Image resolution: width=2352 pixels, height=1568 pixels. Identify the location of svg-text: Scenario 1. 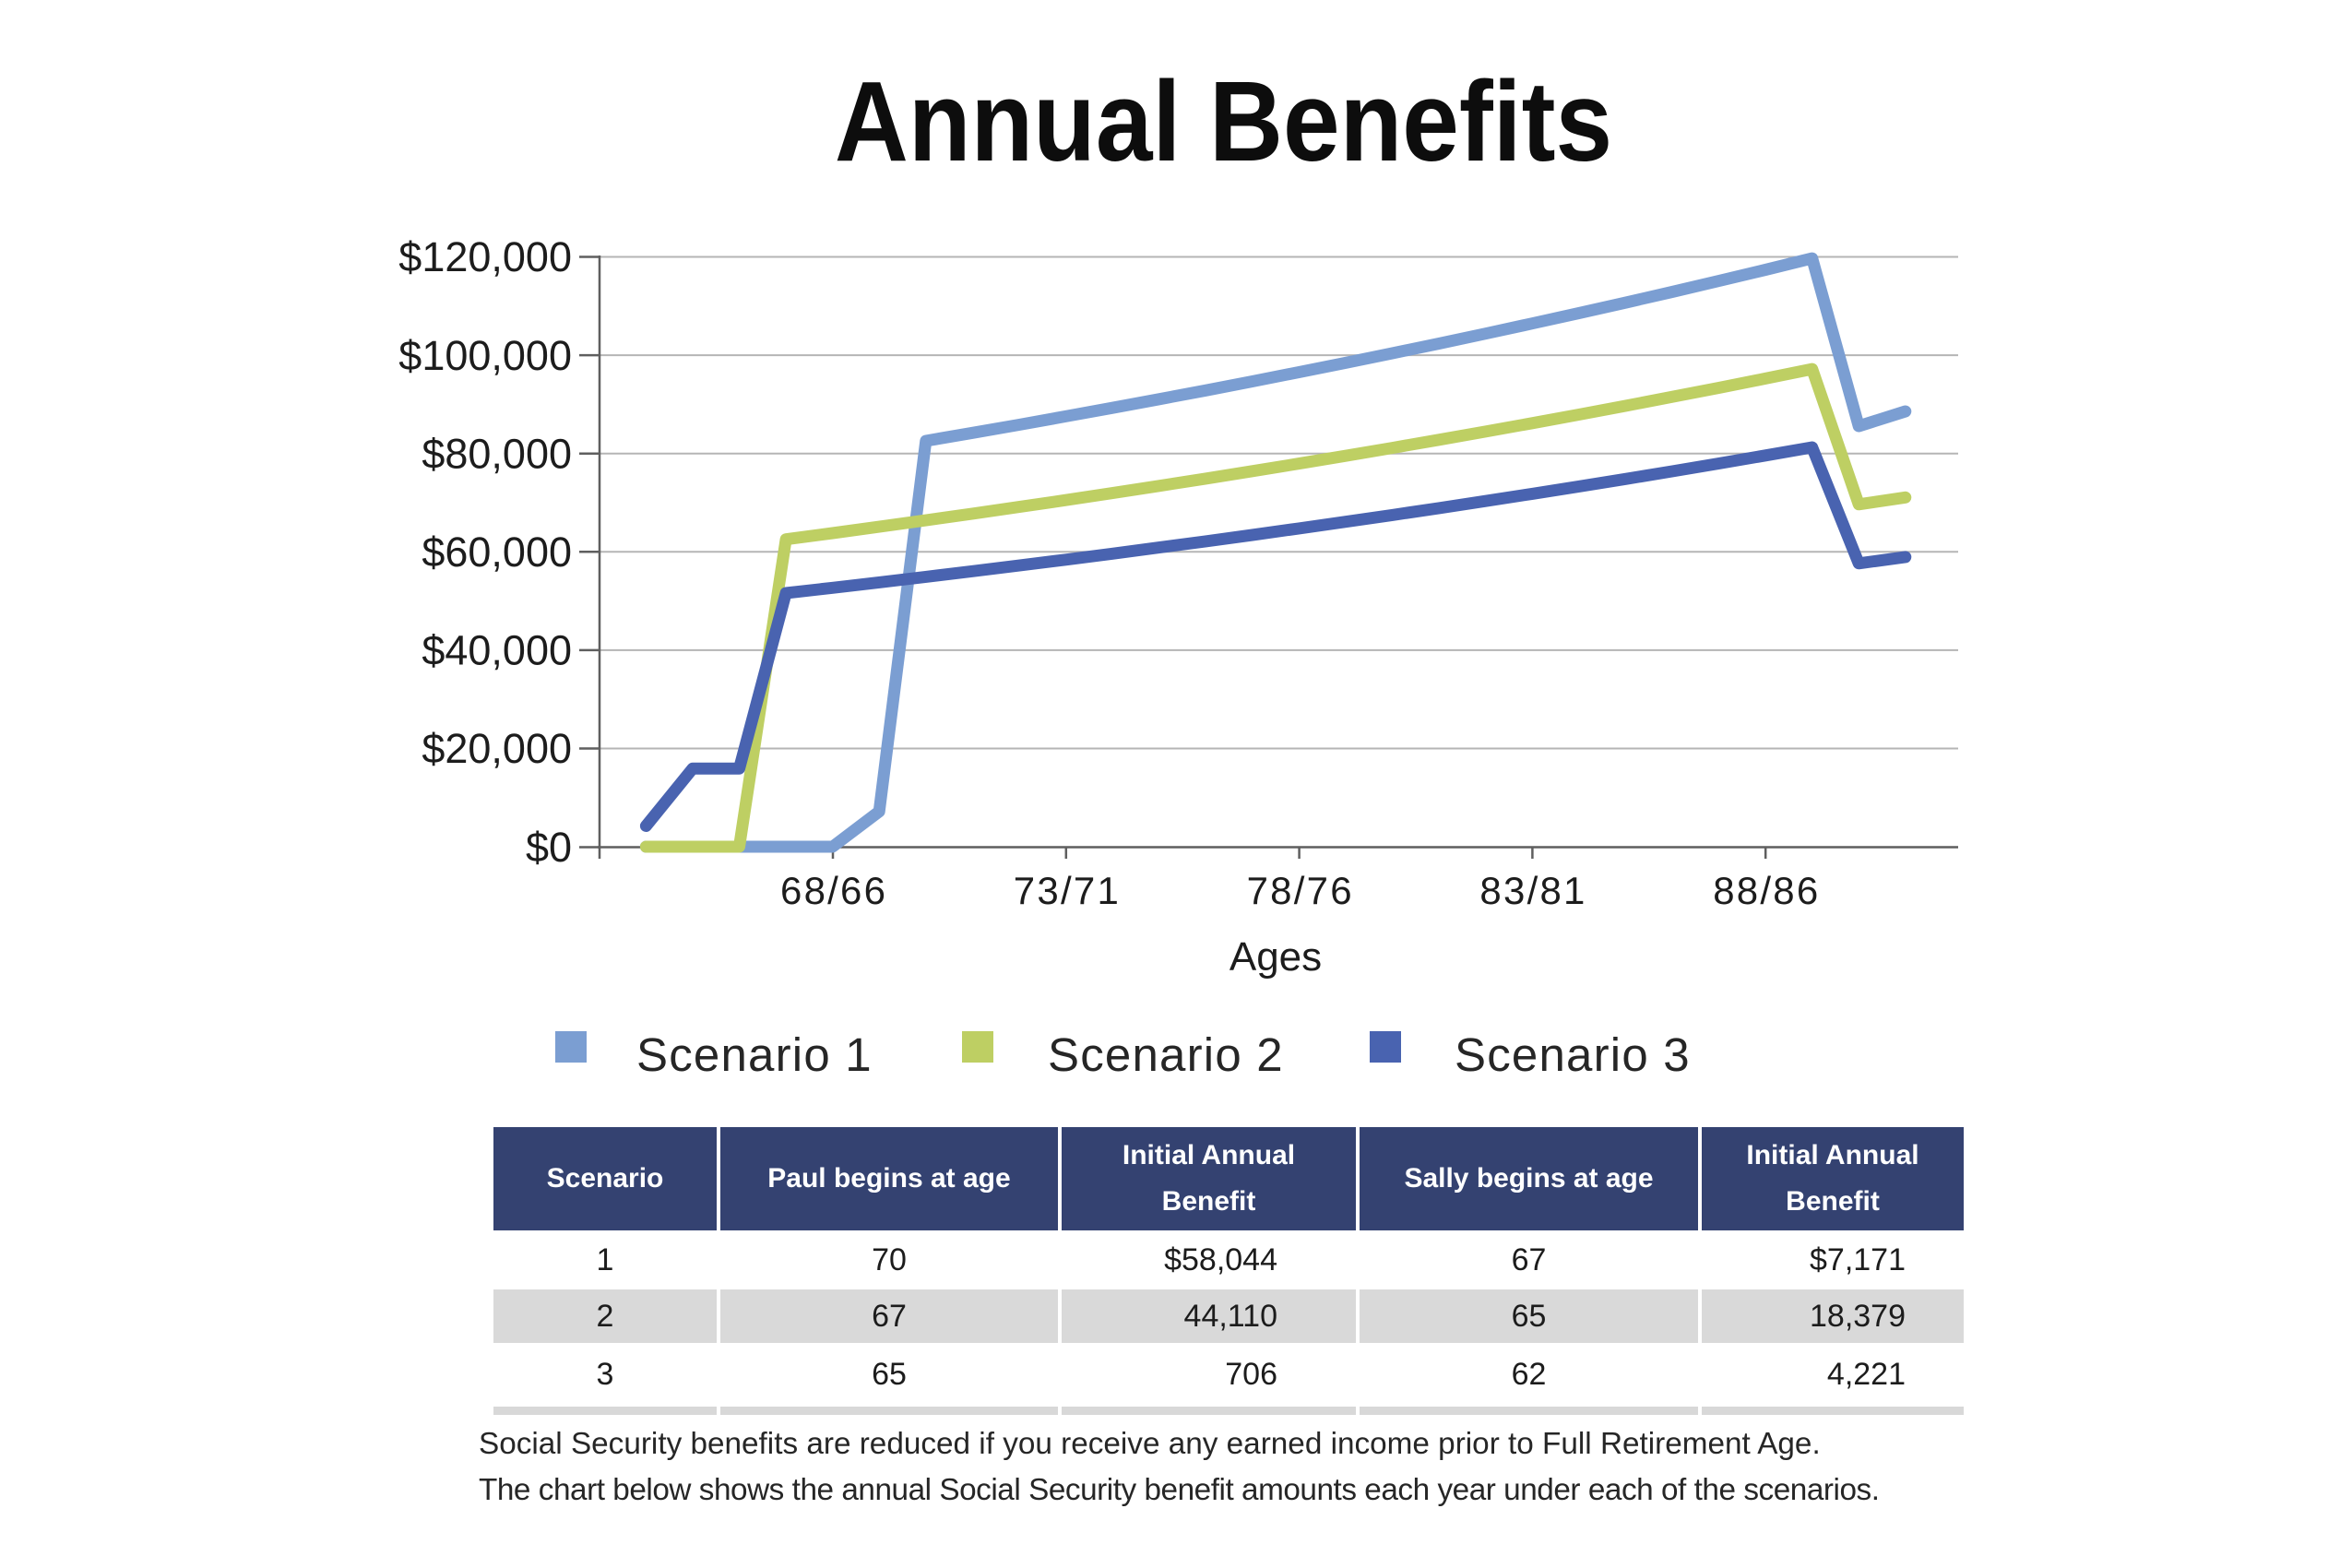
(754, 1054).